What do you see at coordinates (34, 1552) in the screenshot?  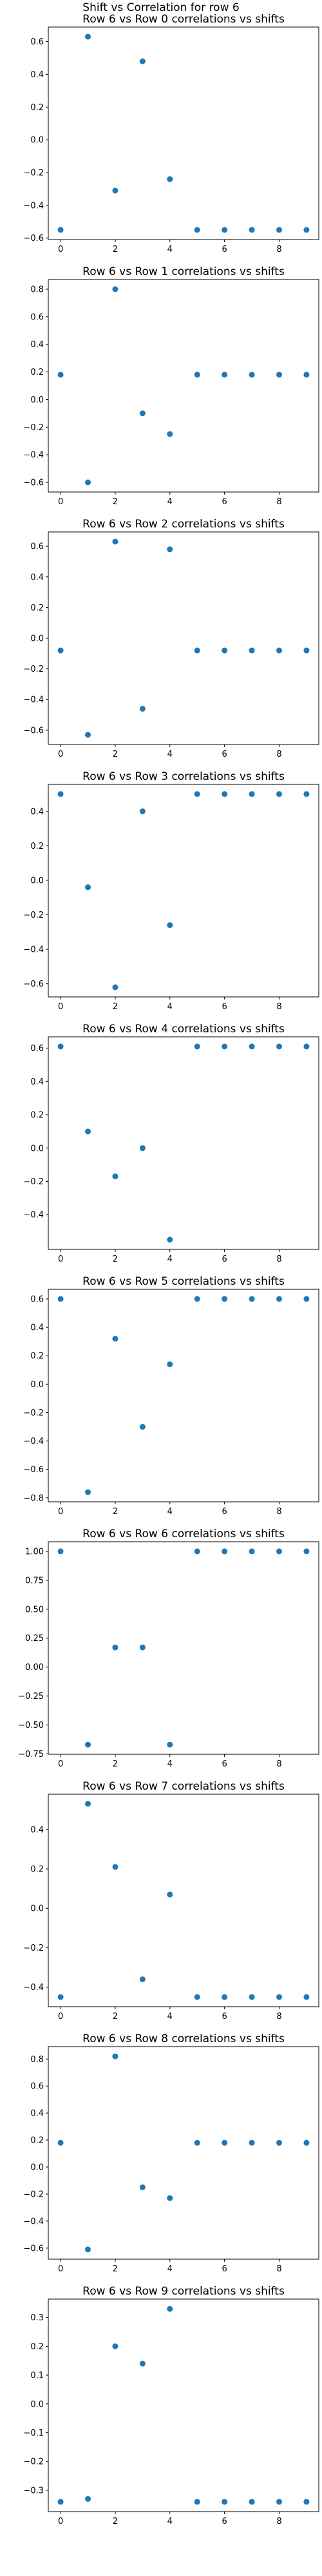 I see `y-tick-label: 1.00` at bounding box center [34, 1552].